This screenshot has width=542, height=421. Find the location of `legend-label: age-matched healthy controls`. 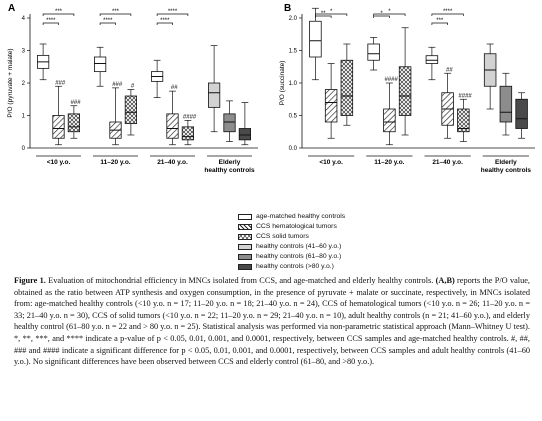

legend-label: age-matched healthy controls is located at coordinates (301, 216).